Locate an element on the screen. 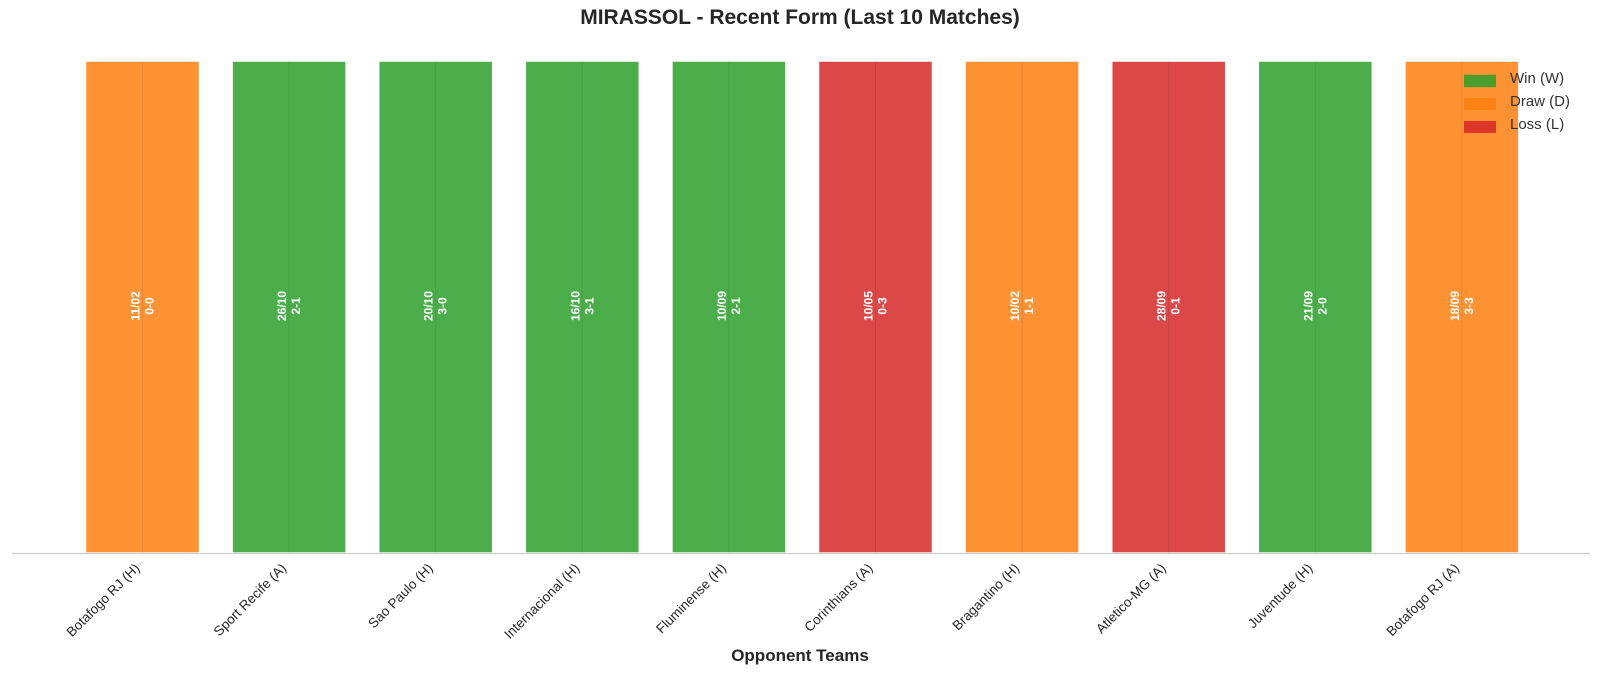 The image size is (1600, 679). x-tick-label-2: Sport Recife (A) is located at coordinates (250, 600).